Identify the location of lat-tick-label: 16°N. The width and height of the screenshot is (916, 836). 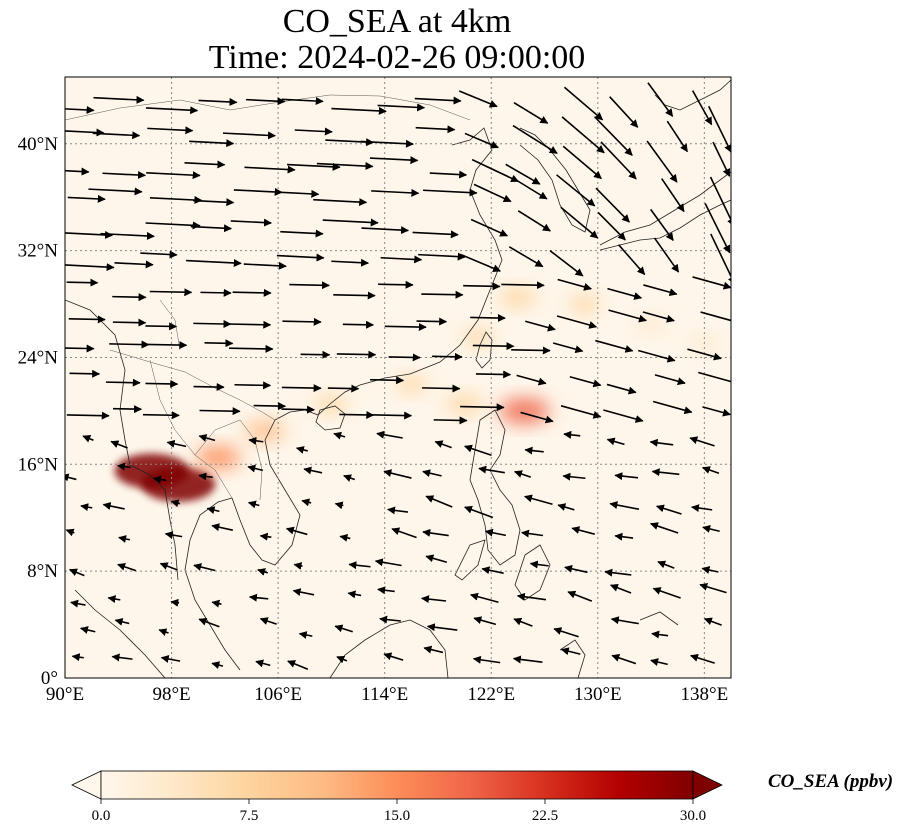
(38, 464).